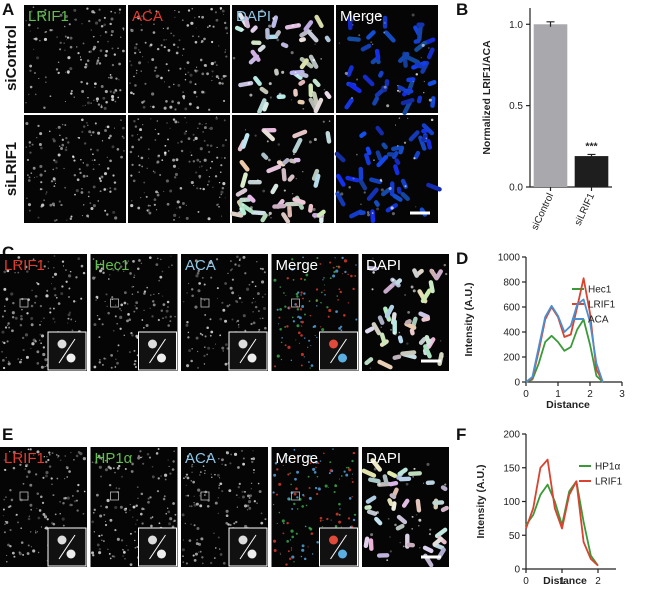 The width and height of the screenshot is (650, 592). Describe the element at coordinates (462, 9) in the screenshot. I see `panel-letter: B` at that location.